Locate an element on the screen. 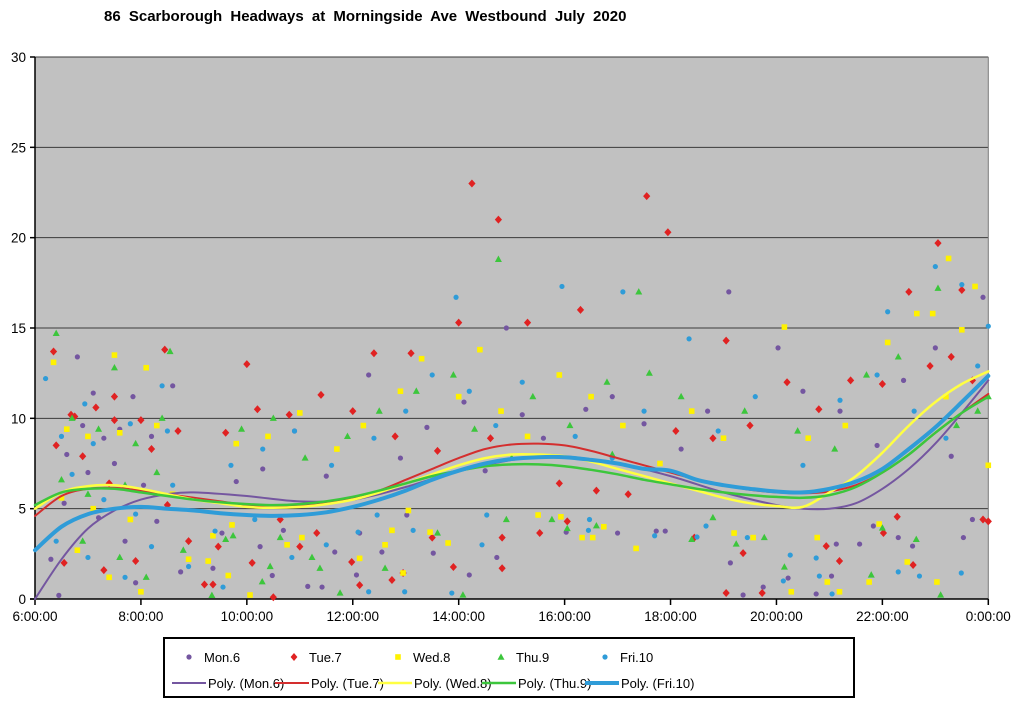 The image size is (1024, 705). legend-label-poly-wed8: Poly. (Wed.8) is located at coordinates (453, 683).